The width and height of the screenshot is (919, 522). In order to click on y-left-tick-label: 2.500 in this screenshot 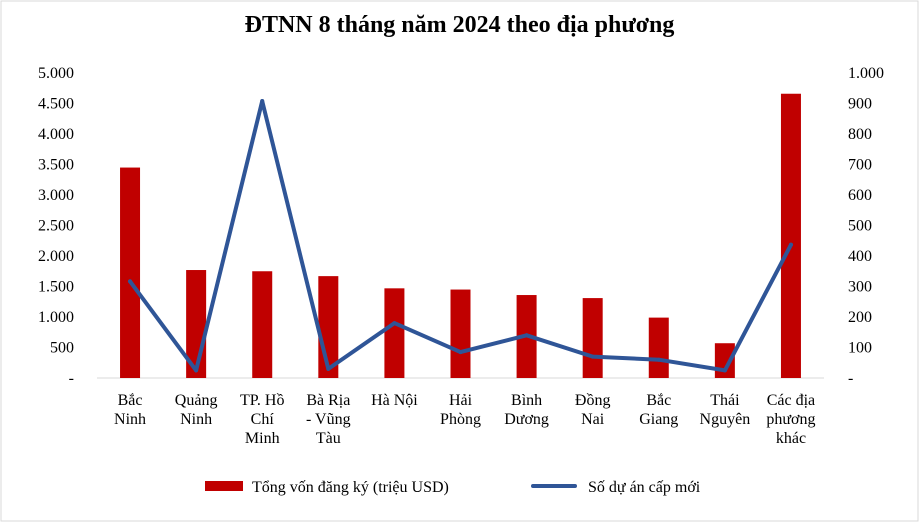, I will do `click(56, 226)`.